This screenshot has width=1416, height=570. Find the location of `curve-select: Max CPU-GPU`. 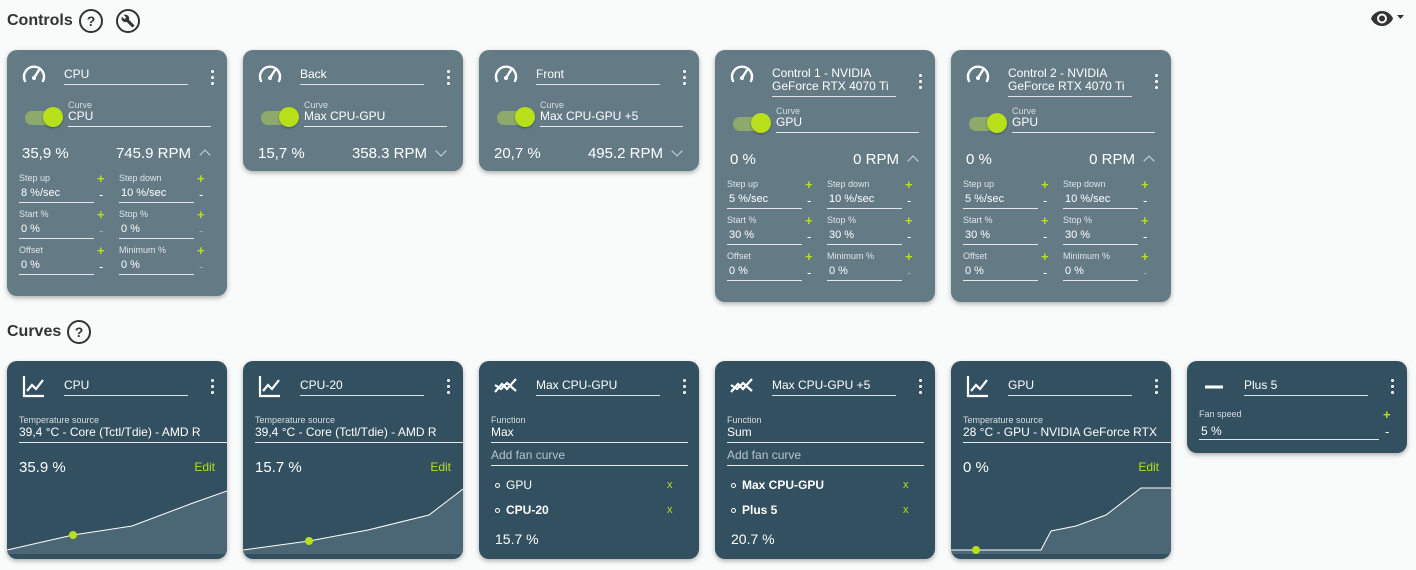

curve-select: Max CPU-GPU is located at coordinates (375, 118).